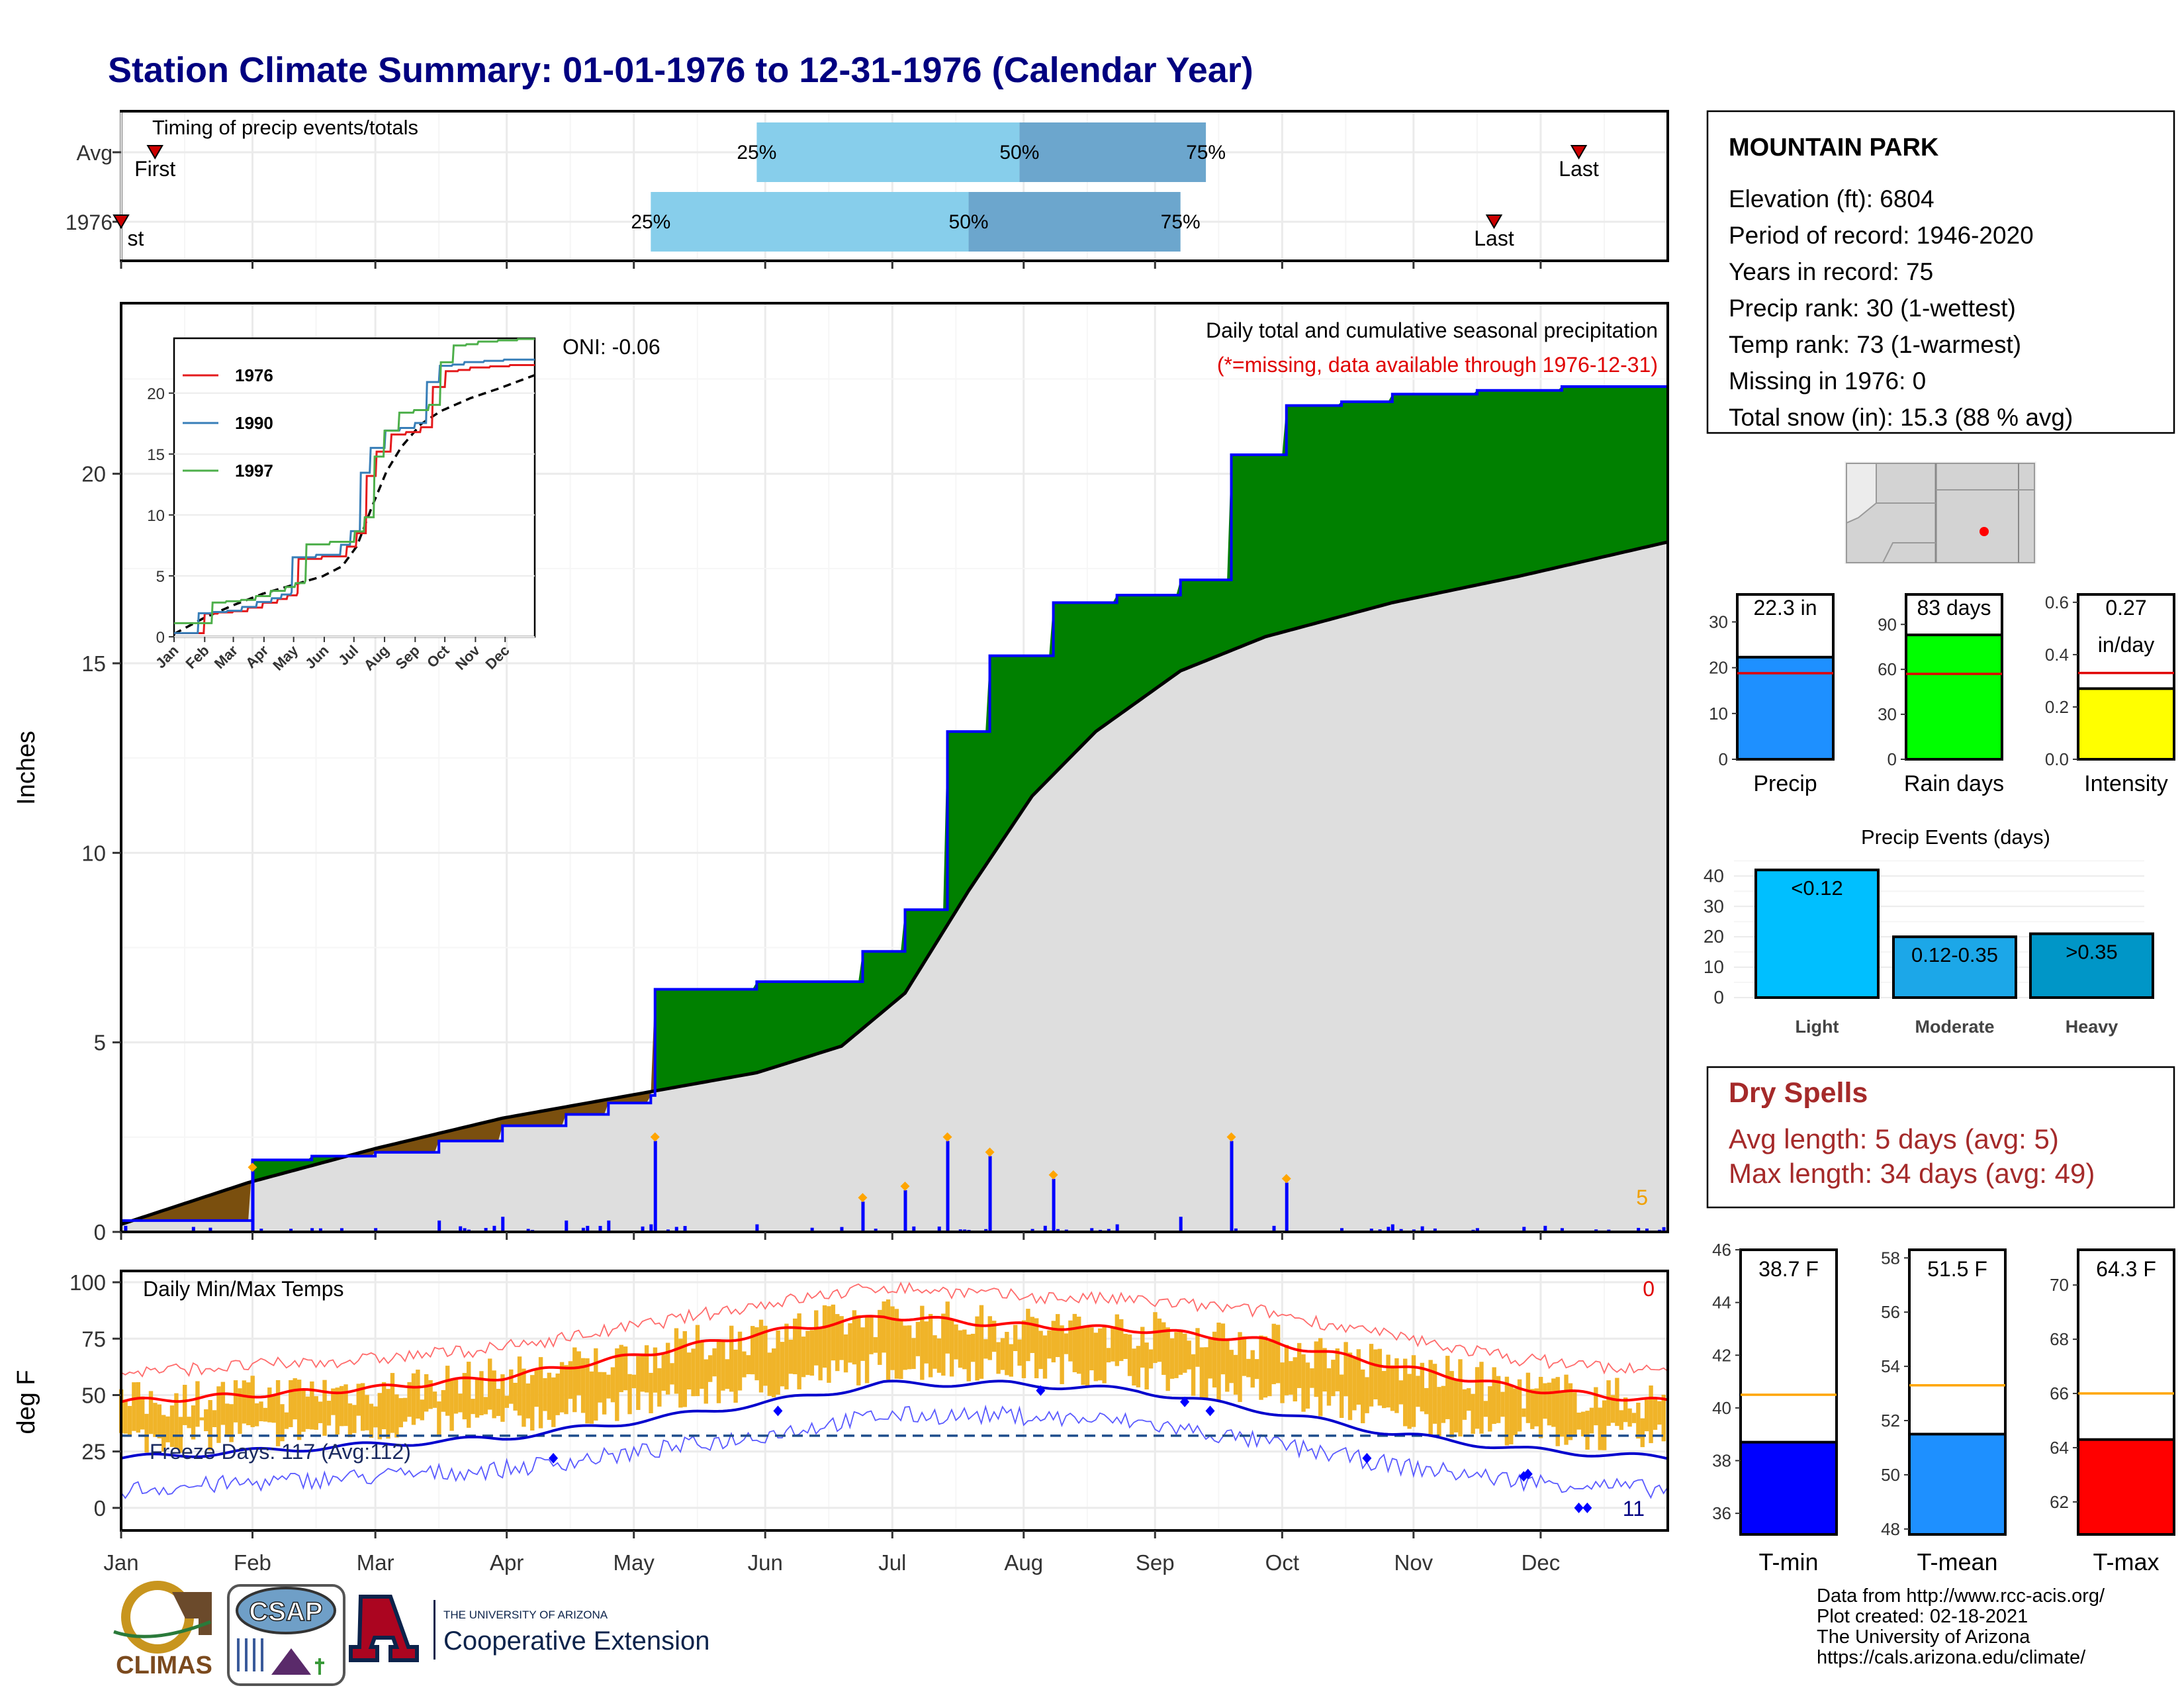 The image size is (2184, 1688). What do you see at coordinates (1984, 531) in the screenshot?
I see `station-location-marker` at bounding box center [1984, 531].